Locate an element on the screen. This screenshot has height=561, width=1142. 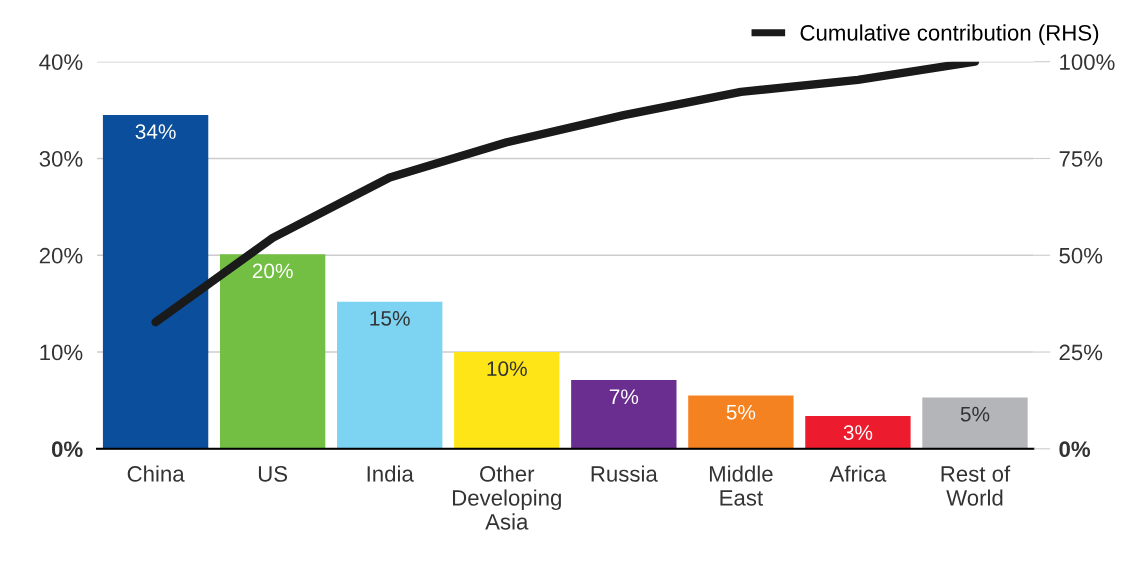
x-tick-label: Middle East is located at coordinates (741, 485).